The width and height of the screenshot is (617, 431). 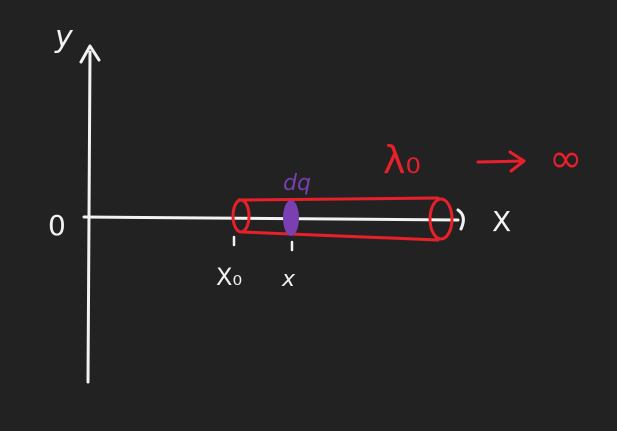 What do you see at coordinates (517, 161) in the screenshot?
I see `arrow-head-icon` at bounding box center [517, 161].